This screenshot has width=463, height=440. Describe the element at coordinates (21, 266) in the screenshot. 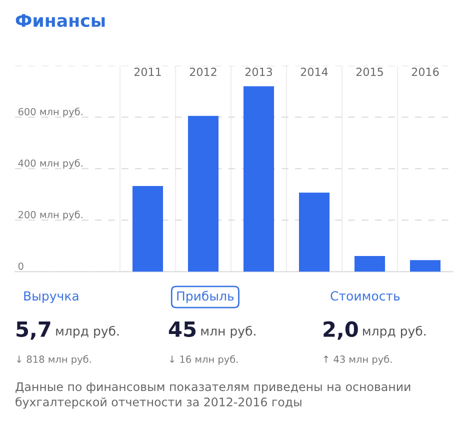

I see `y-tick-label: 0` at that location.